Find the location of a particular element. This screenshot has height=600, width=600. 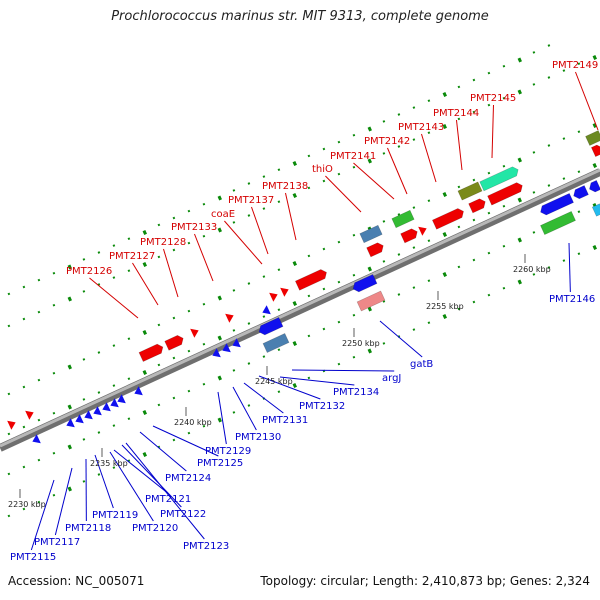

reverse-gene-label: PMT2129 is located at coordinates (228, 451).